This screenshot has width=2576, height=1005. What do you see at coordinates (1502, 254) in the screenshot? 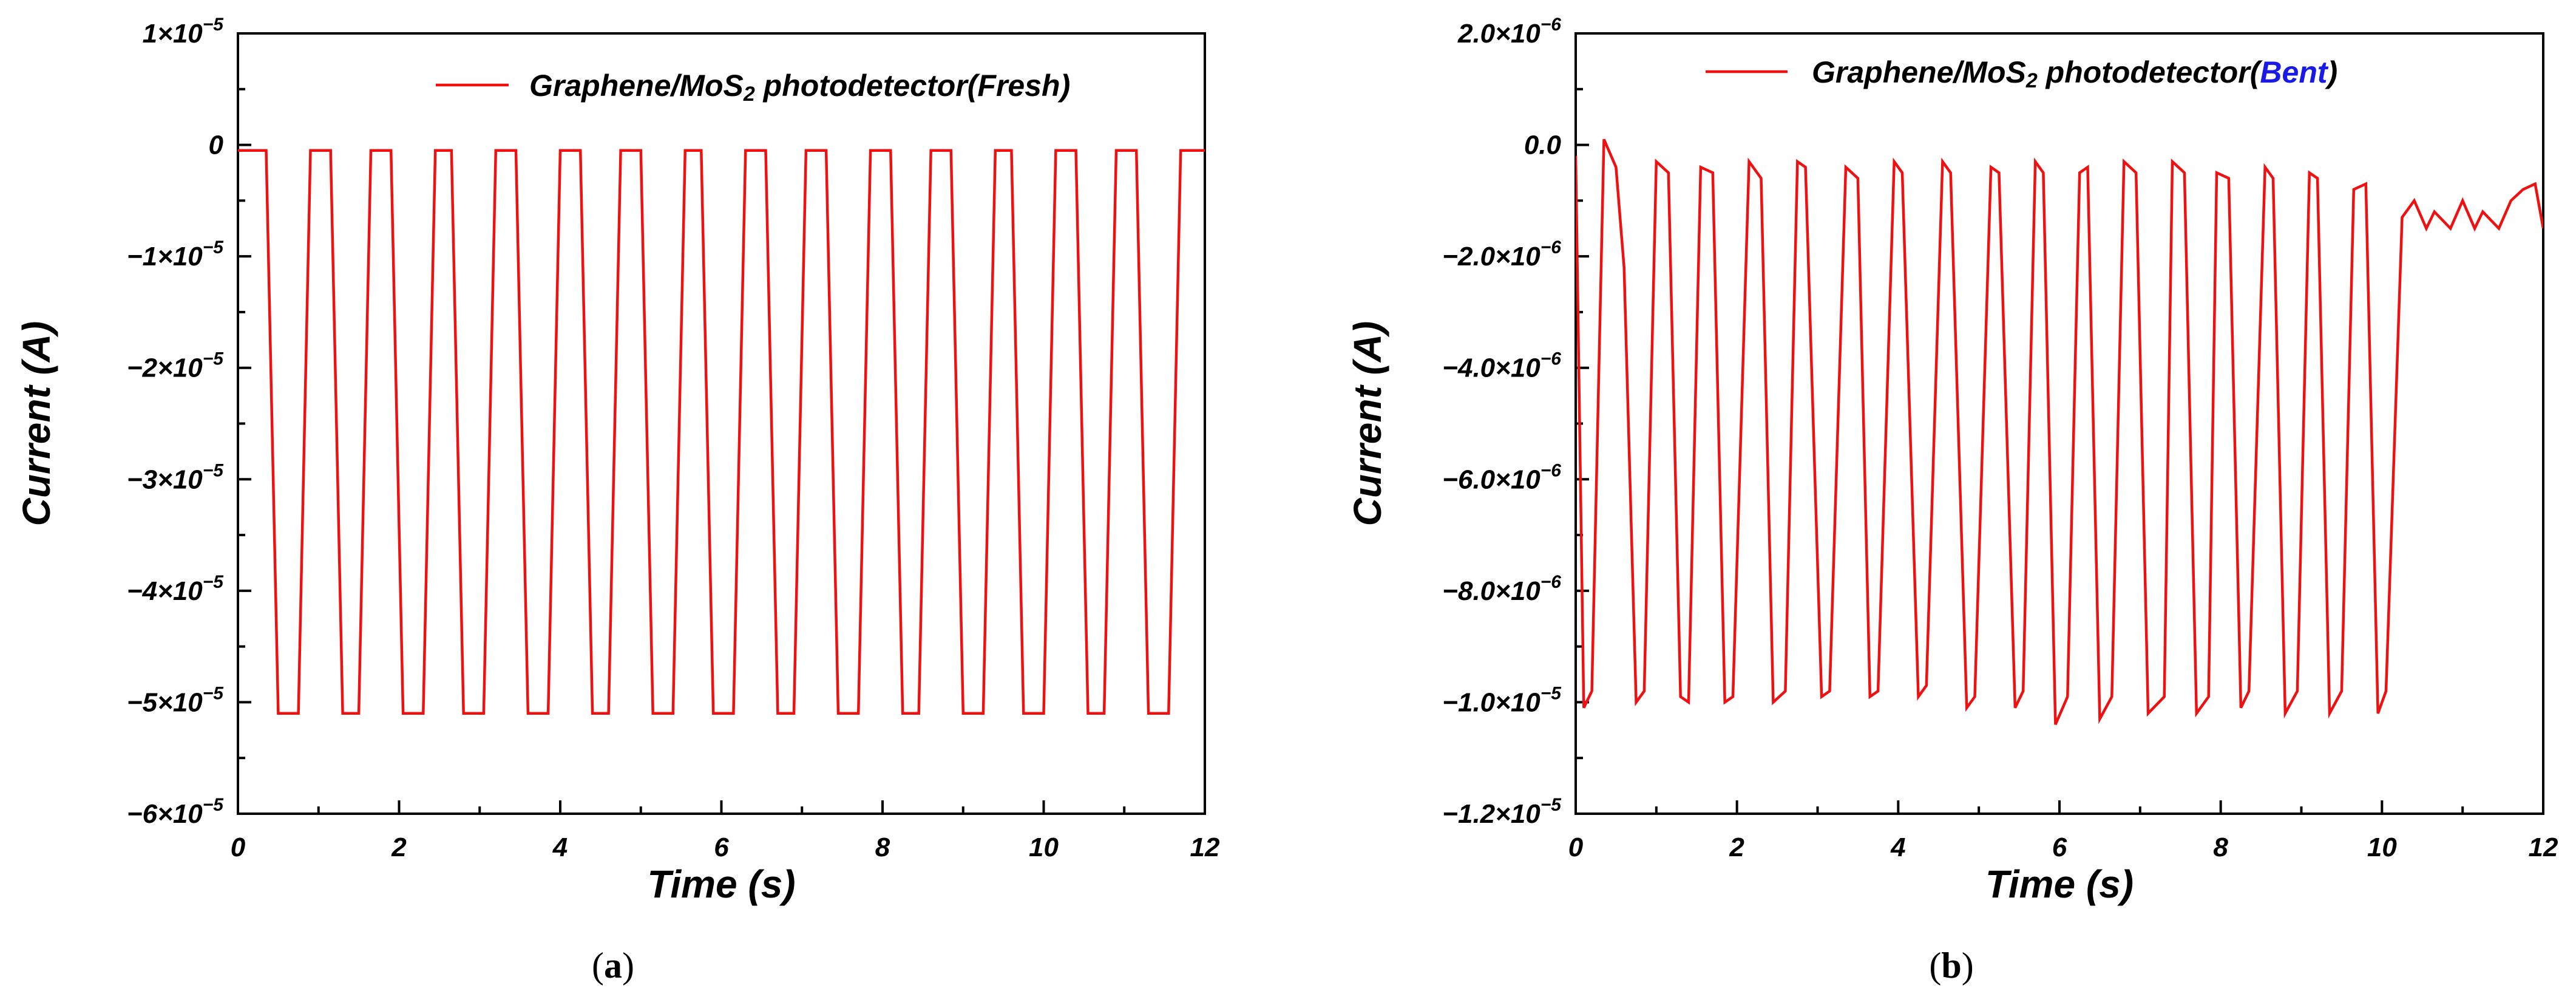
I see `y-tick-label: −2.0×10⁻⁶` at bounding box center [1502, 254].